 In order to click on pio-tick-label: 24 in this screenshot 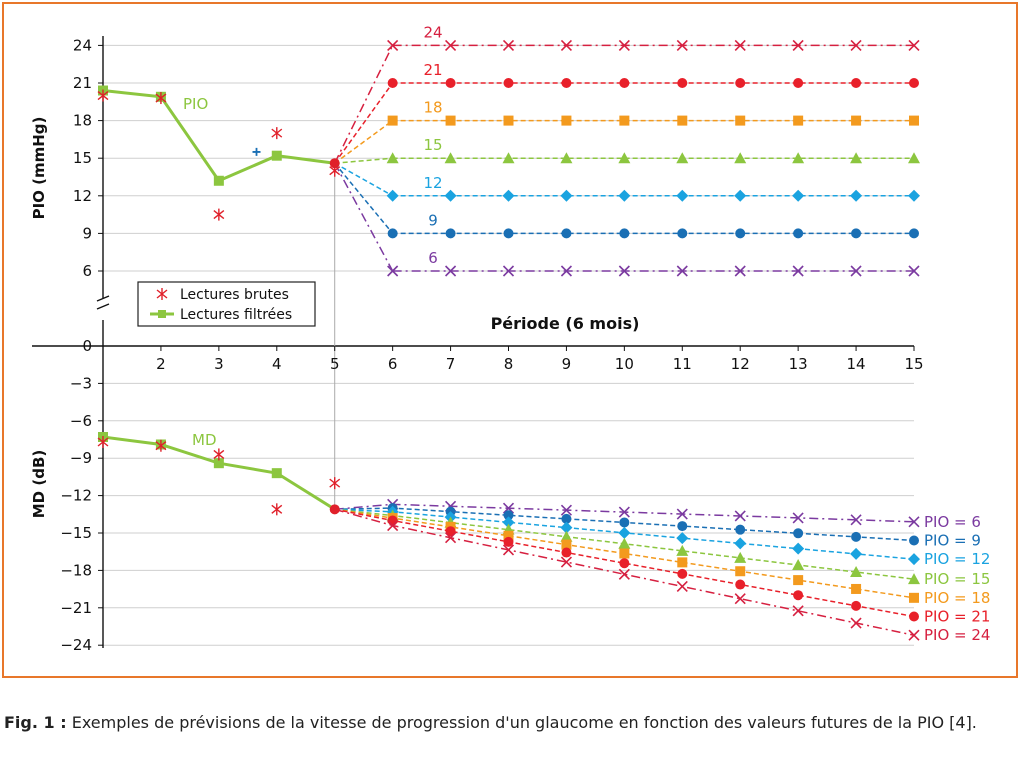, I will do `click(82, 45)`.